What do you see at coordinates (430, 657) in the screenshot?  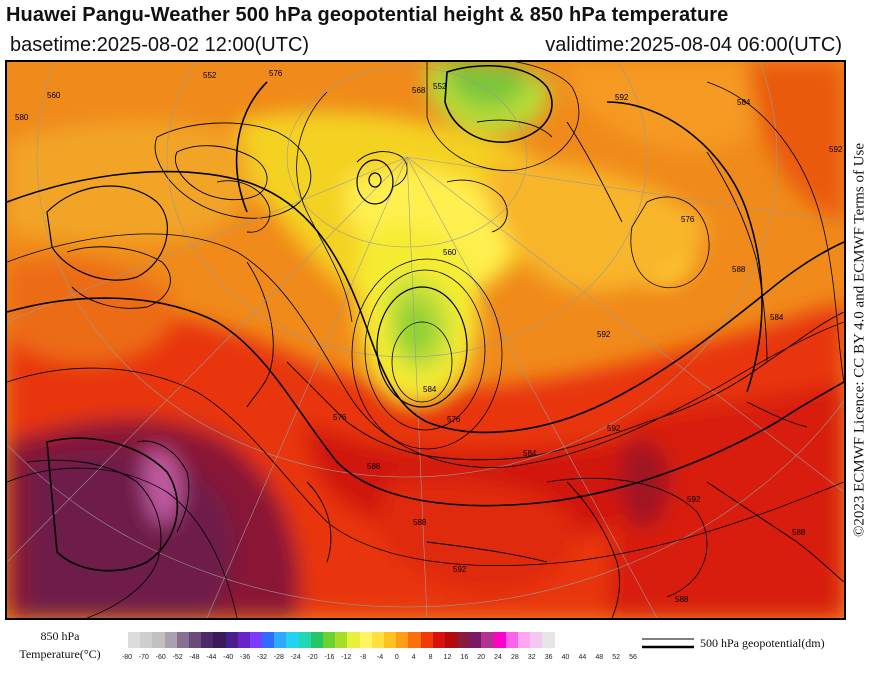 I see `colorbar-tick-label: 8` at bounding box center [430, 657].